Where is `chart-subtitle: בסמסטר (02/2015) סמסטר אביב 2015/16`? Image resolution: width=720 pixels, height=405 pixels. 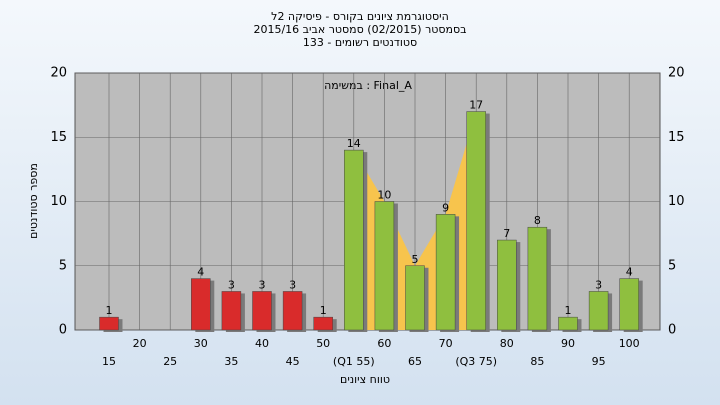 chart-subtitle: בסמסטר (02/2015) סמסטר אביב 2015/16 is located at coordinates (359, 29).